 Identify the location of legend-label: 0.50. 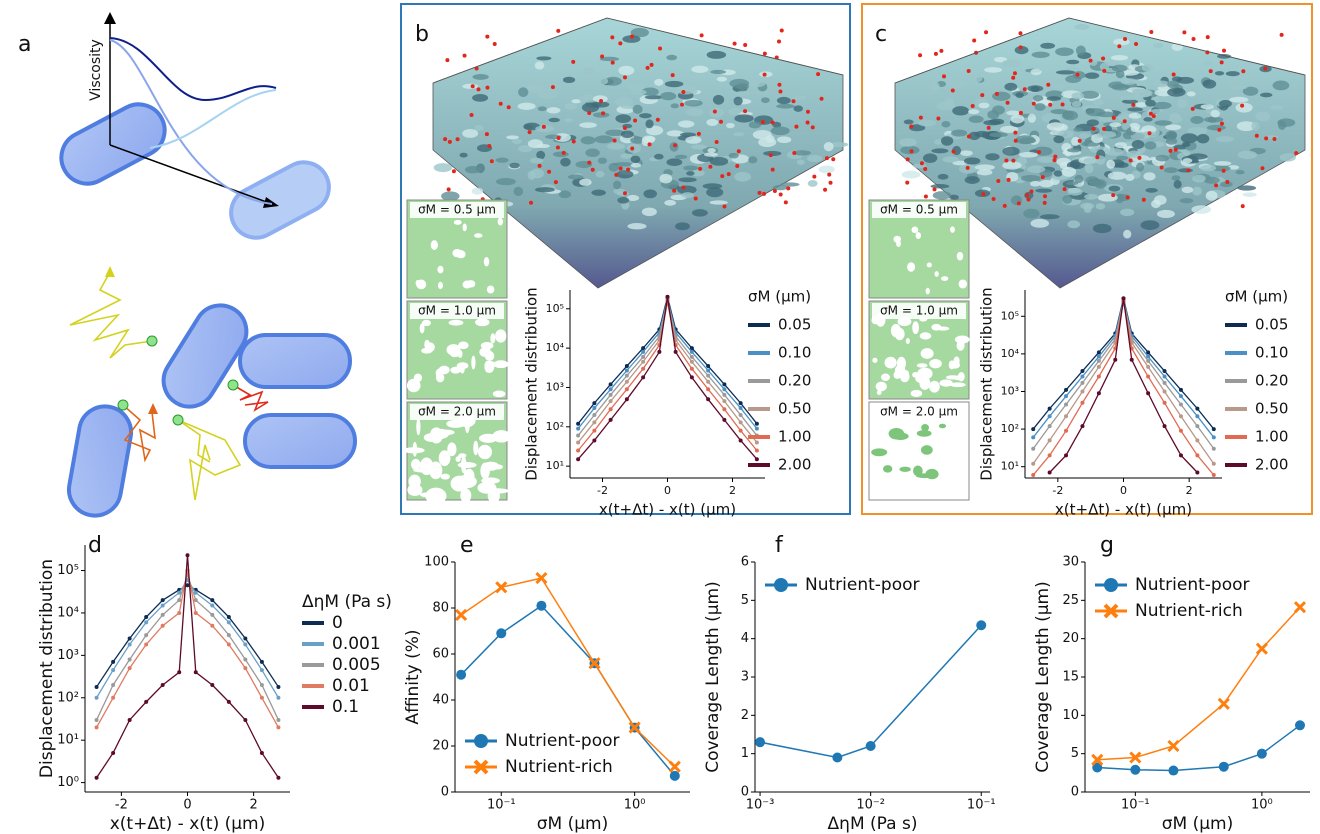
(794, 409).